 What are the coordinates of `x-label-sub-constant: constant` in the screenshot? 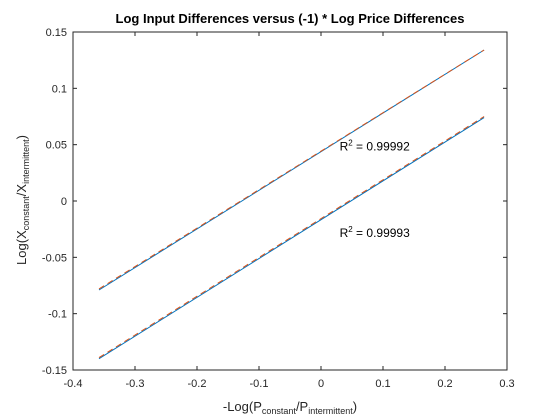 It's located at (279, 411).